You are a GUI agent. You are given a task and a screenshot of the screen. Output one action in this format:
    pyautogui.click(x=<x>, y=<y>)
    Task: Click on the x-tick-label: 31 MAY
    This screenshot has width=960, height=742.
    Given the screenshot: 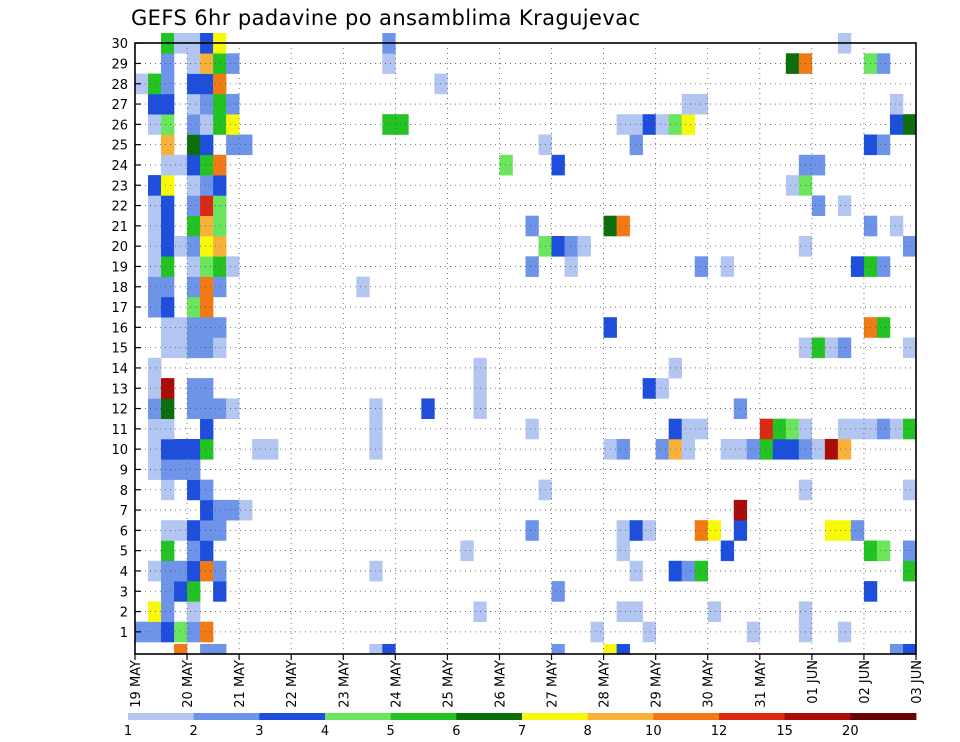 What is the action you would take?
    pyautogui.click(x=761, y=684)
    